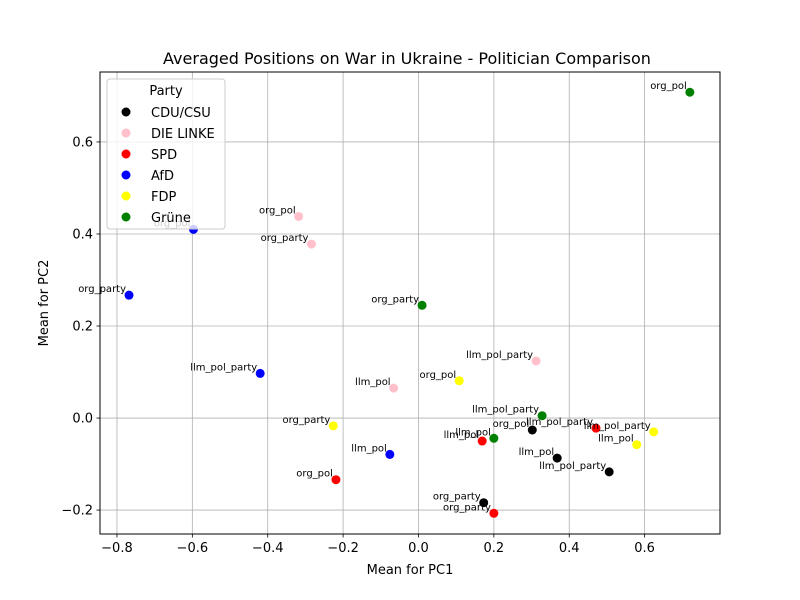  What do you see at coordinates (193, 548) in the screenshot?
I see `x-tick-label: −0.6` at bounding box center [193, 548].